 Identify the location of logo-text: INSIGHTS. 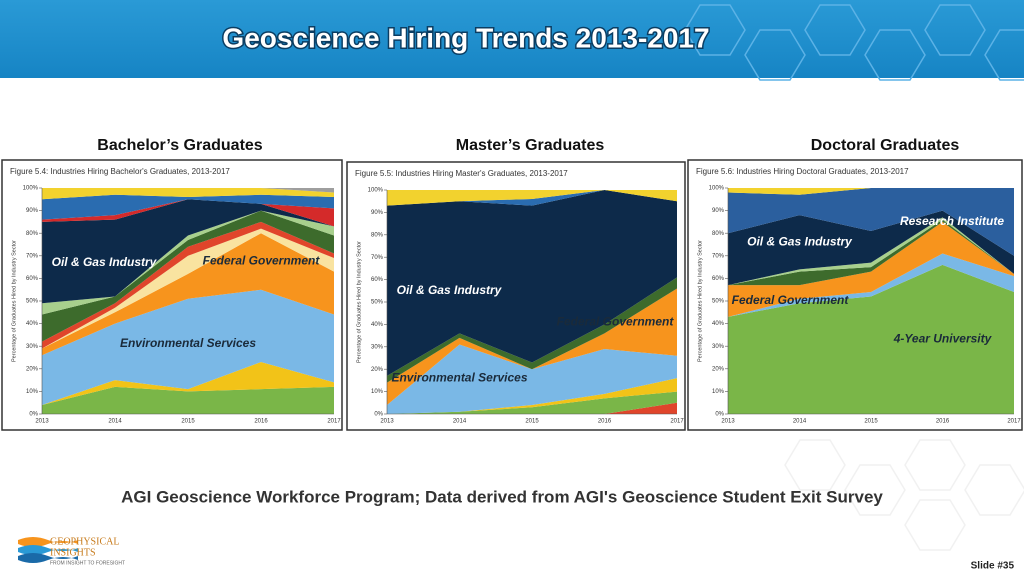
(73, 552).